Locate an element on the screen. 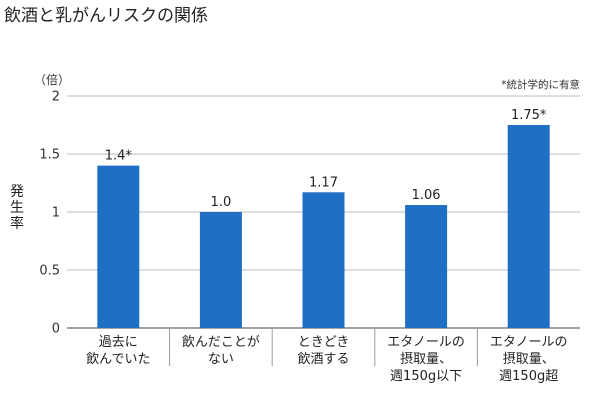 The width and height of the screenshot is (600, 402). category-label-line: 飲んでいた is located at coordinates (118, 359).